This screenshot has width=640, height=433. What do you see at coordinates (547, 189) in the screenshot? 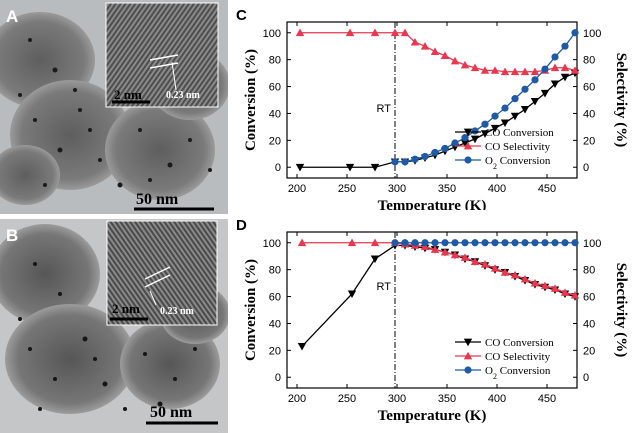
I see `x-tick-label-c: 450` at bounding box center [547, 189].